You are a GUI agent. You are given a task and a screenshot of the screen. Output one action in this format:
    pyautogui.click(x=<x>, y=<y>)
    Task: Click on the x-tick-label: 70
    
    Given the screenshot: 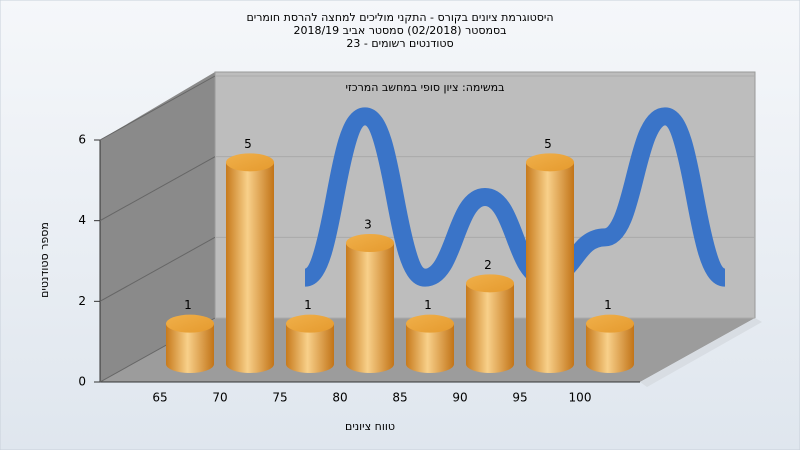 What is the action you would take?
    pyautogui.click(x=219, y=398)
    